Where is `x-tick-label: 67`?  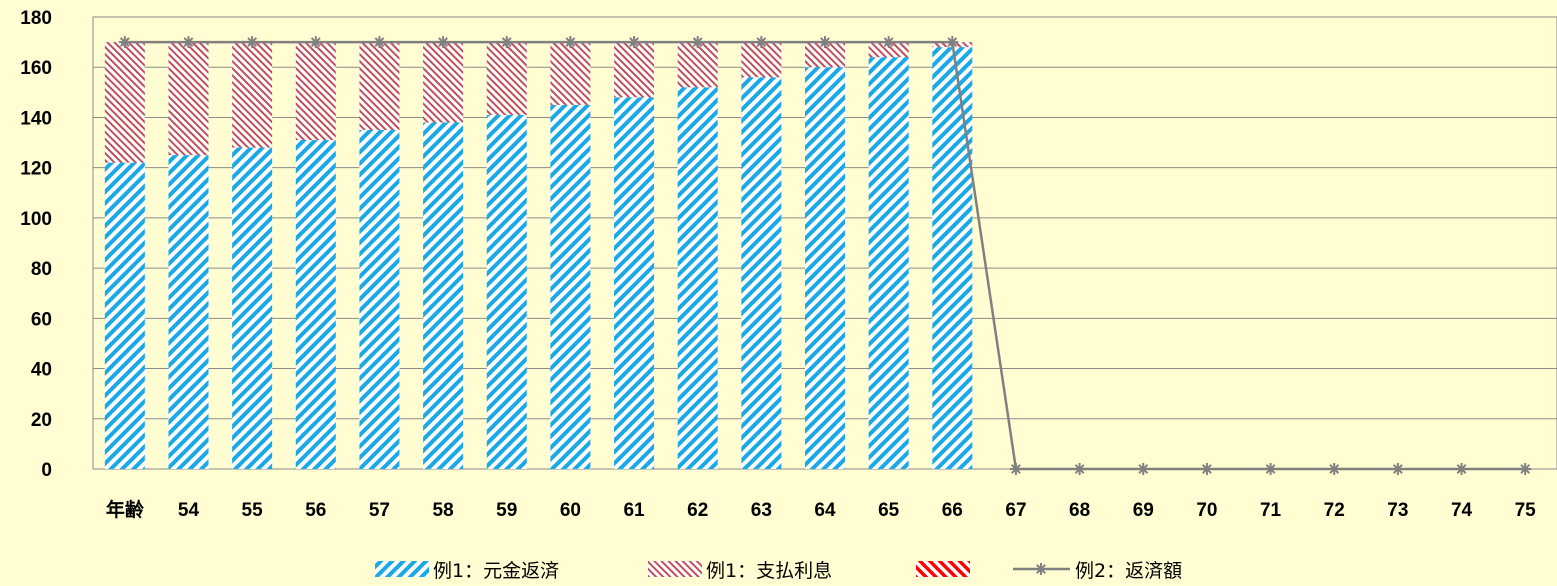
x-tick-label: 67 is located at coordinates (1015, 510).